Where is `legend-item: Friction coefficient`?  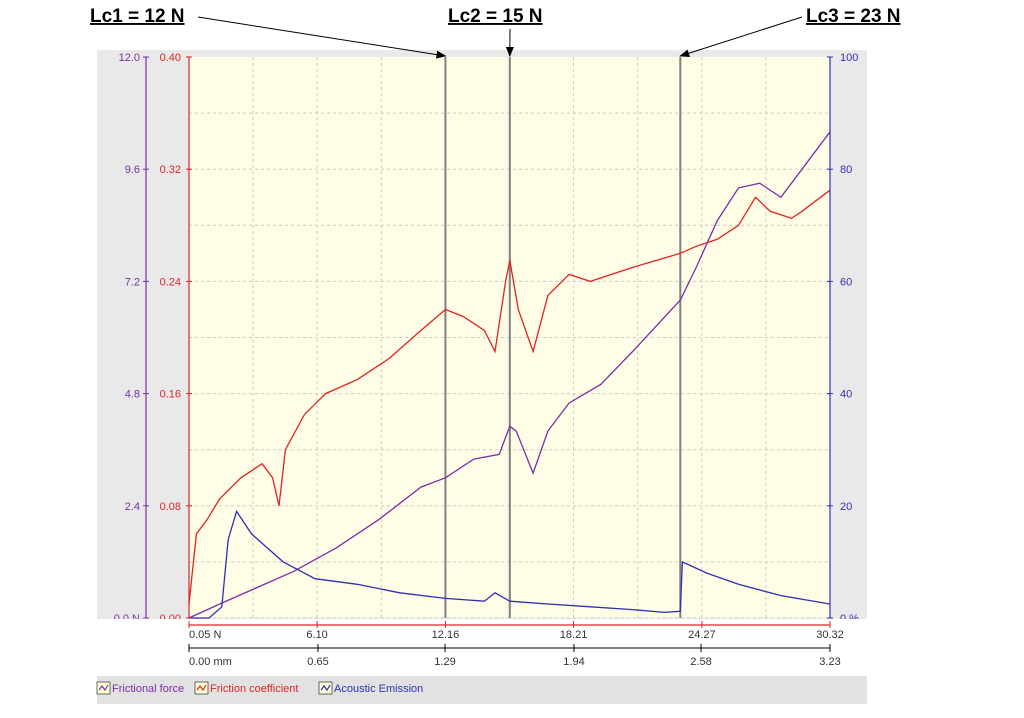
legend-item: Friction coefficient is located at coordinates (246, 688).